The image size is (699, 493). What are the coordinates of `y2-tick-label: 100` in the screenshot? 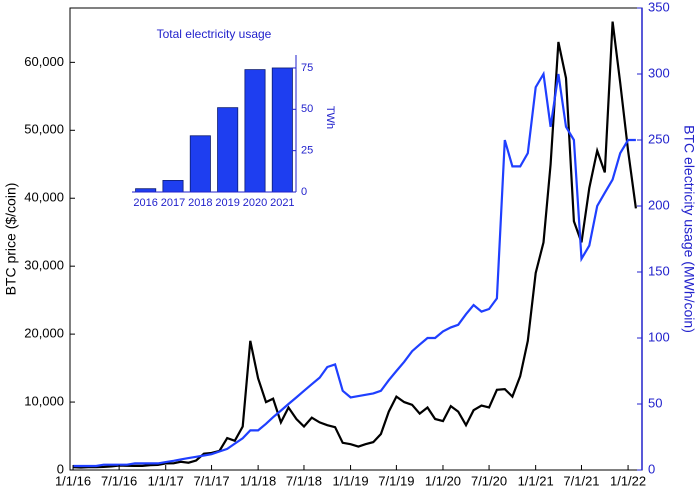 It's located at (659, 336).